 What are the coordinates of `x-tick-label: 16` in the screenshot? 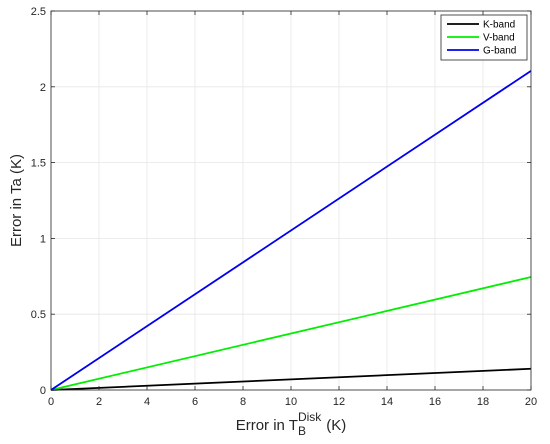 It's located at (435, 402).